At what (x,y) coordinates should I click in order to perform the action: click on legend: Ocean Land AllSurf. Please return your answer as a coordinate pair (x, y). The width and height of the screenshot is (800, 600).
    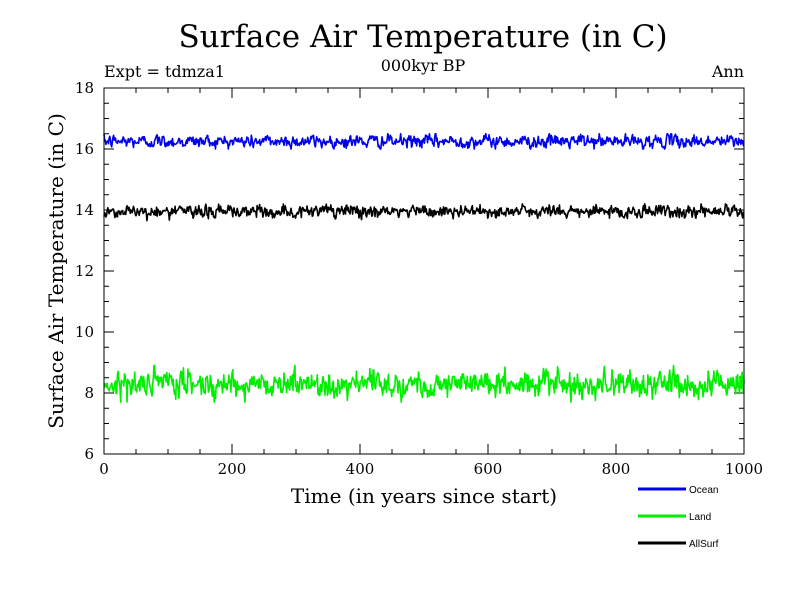
    Looking at the image, I should click on (678, 517).